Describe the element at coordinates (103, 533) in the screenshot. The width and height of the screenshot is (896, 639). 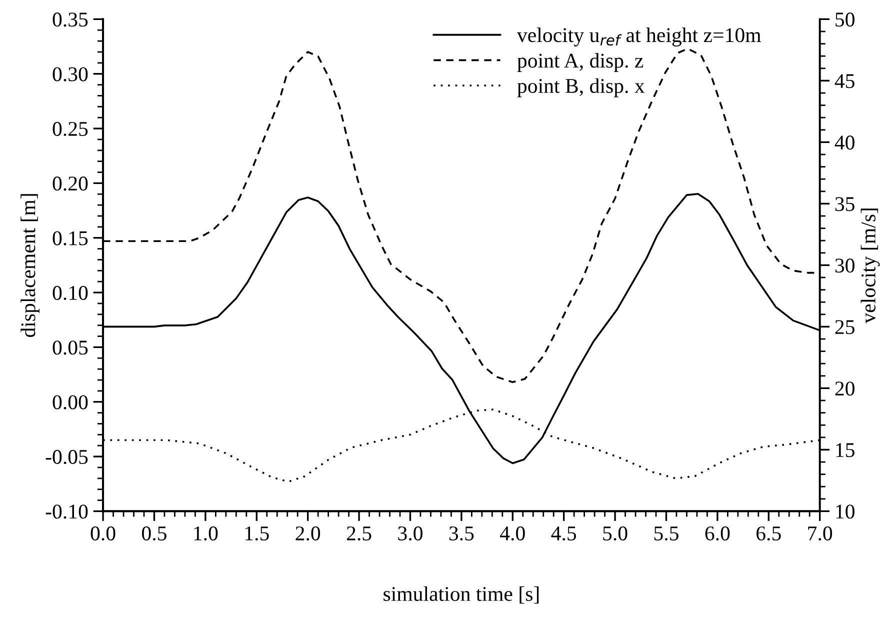
I see `x-tick-label: 0.0` at that location.